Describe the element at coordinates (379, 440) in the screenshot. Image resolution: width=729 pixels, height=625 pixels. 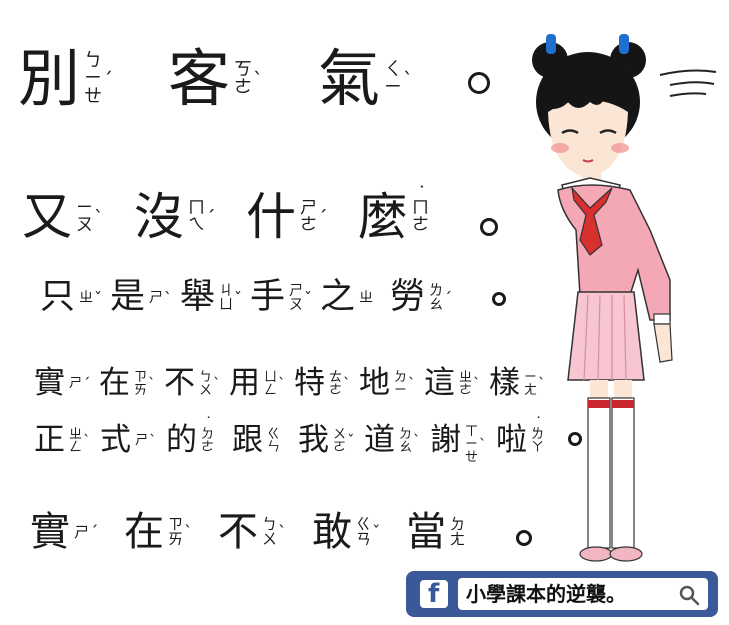
I see `hanzi-character: 道` at that location.